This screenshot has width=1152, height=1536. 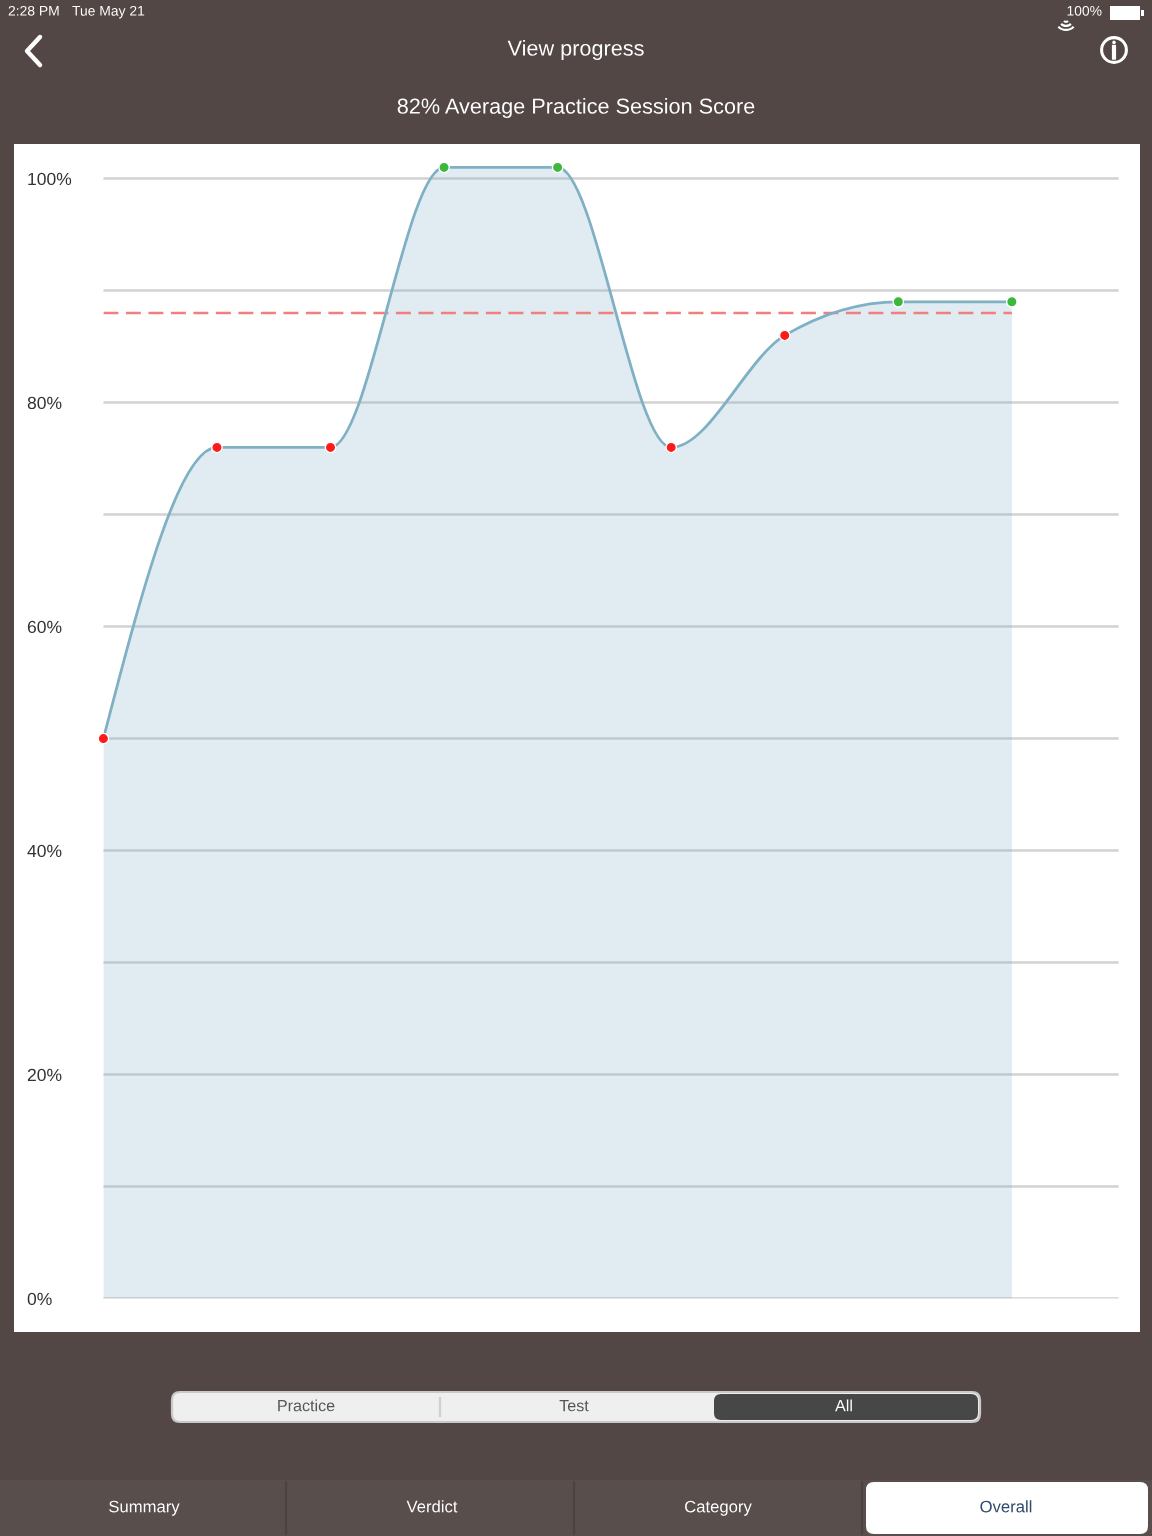 I want to click on y-tick-label: 100%, so click(x=50, y=179).